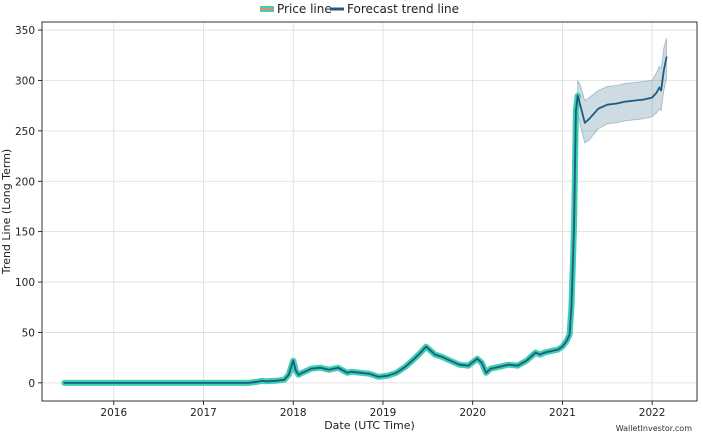 Image resolution: width=703 pixels, height=434 pixels. I want to click on x-axis-label: Date (UTC Time), so click(369, 425).